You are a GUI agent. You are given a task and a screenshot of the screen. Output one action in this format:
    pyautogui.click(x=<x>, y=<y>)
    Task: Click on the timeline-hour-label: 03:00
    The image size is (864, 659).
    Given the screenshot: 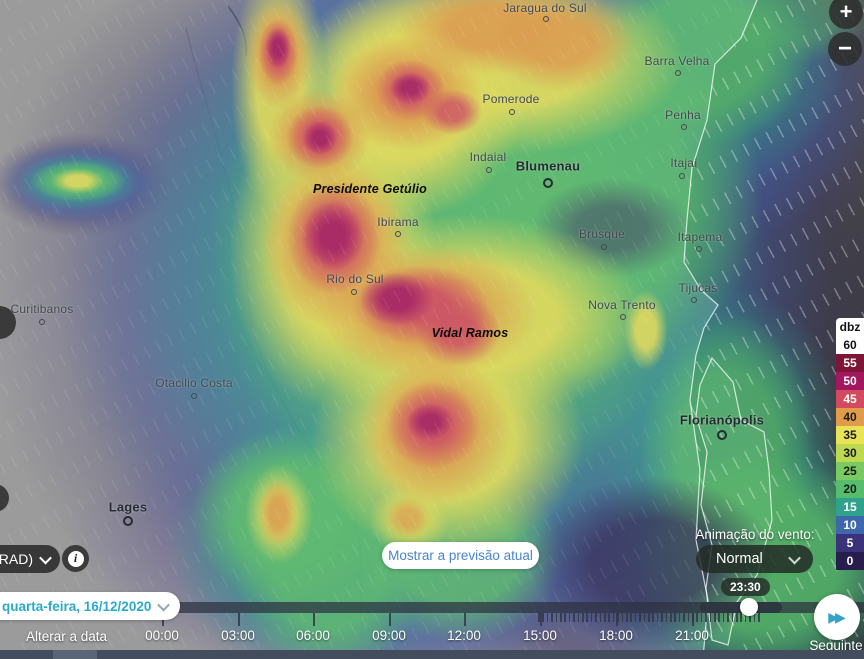 What is the action you would take?
    pyautogui.click(x=238, y=635)
    